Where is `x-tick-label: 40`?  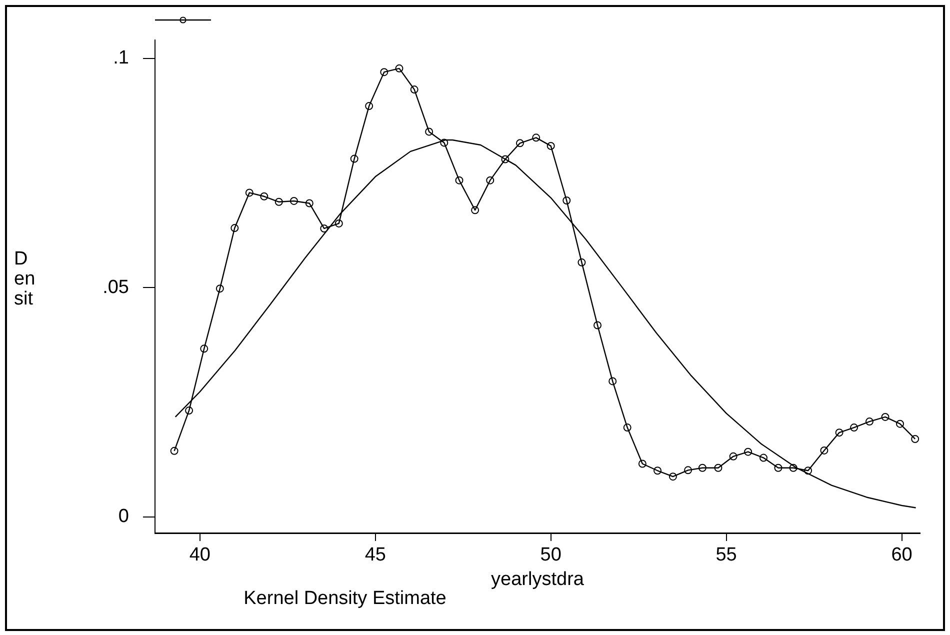 x-tick-label: 40 is located at coordinates (199, 555).